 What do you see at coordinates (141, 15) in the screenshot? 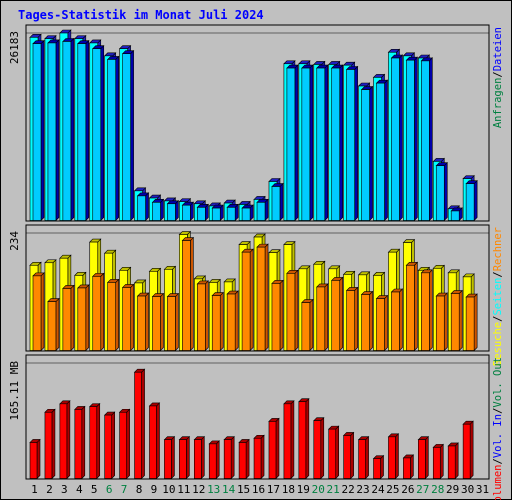
I see `chart-title: Tages-Statistik im Monat Juli 2024` at bounding box center [141, 15].